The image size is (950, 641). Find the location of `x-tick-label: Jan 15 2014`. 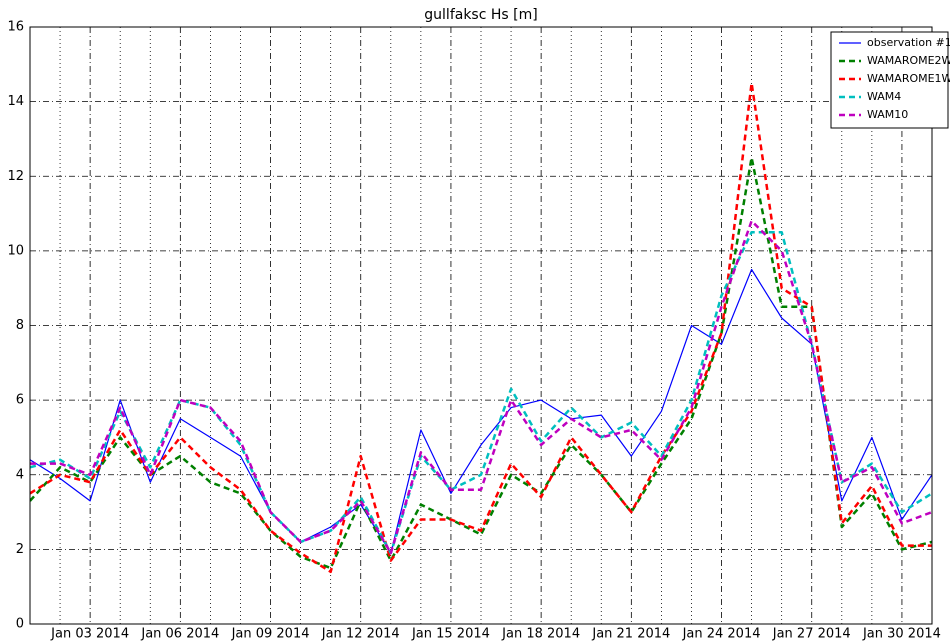

x-tick-label: Jan 15 2014 is located at coordinates (450, 634).